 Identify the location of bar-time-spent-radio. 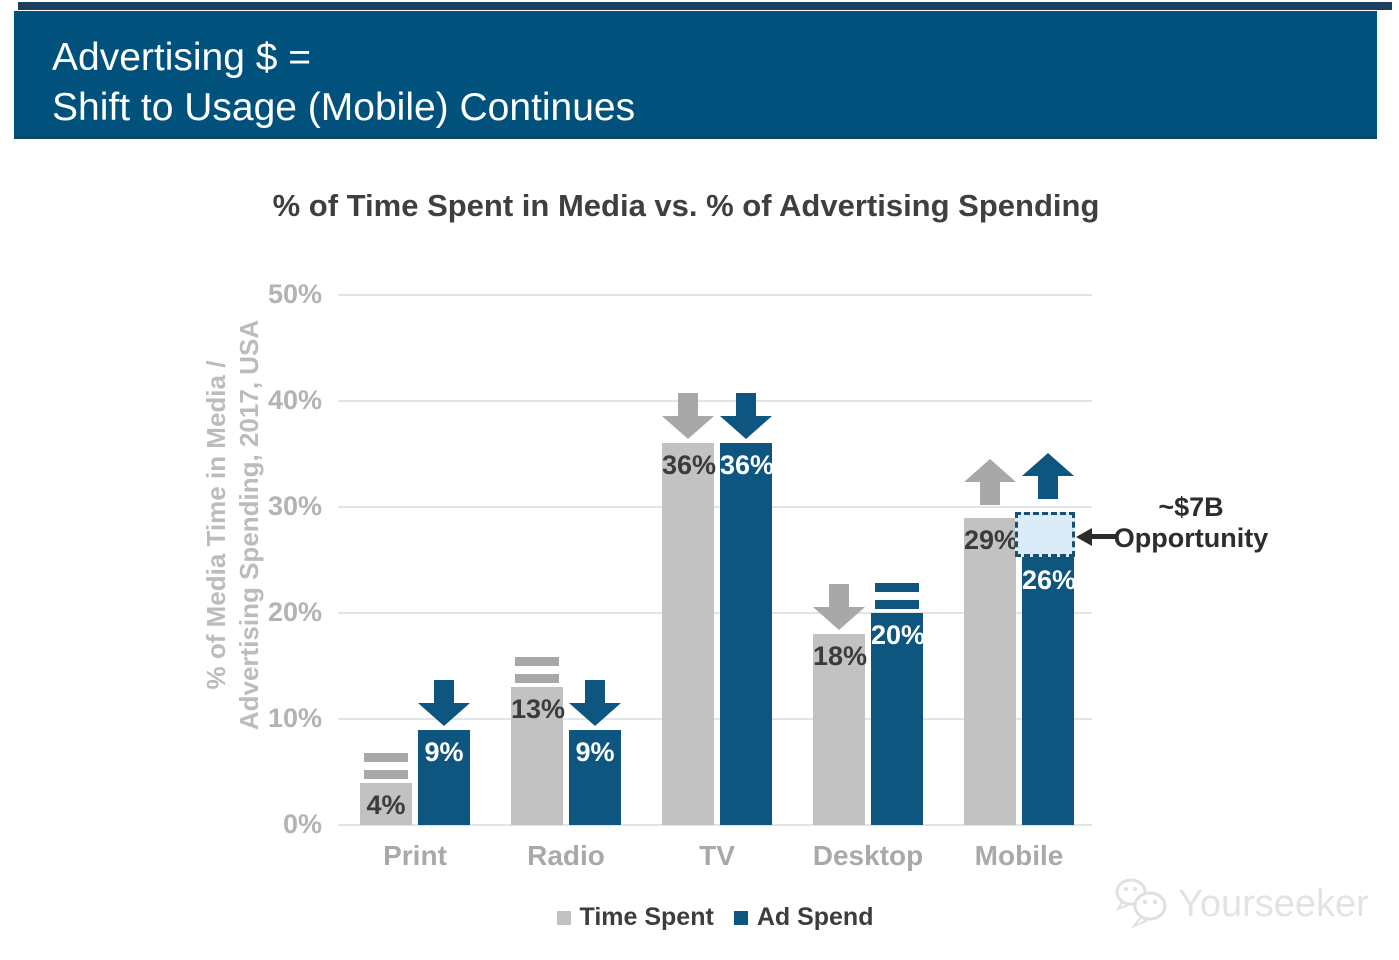
(537, 756).